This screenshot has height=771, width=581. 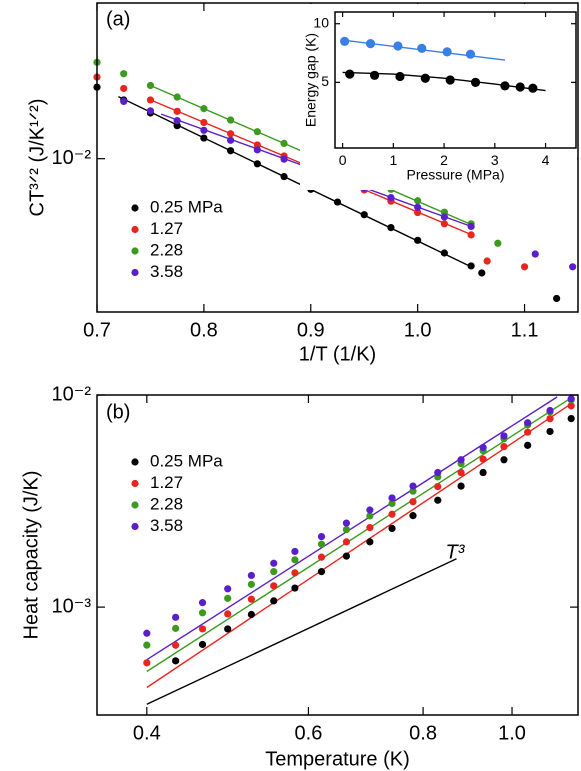 What do you see at coordinates (325, 81) in the screenshot?
I see `y-tick-label: 5` at bounding box center [325, 81].